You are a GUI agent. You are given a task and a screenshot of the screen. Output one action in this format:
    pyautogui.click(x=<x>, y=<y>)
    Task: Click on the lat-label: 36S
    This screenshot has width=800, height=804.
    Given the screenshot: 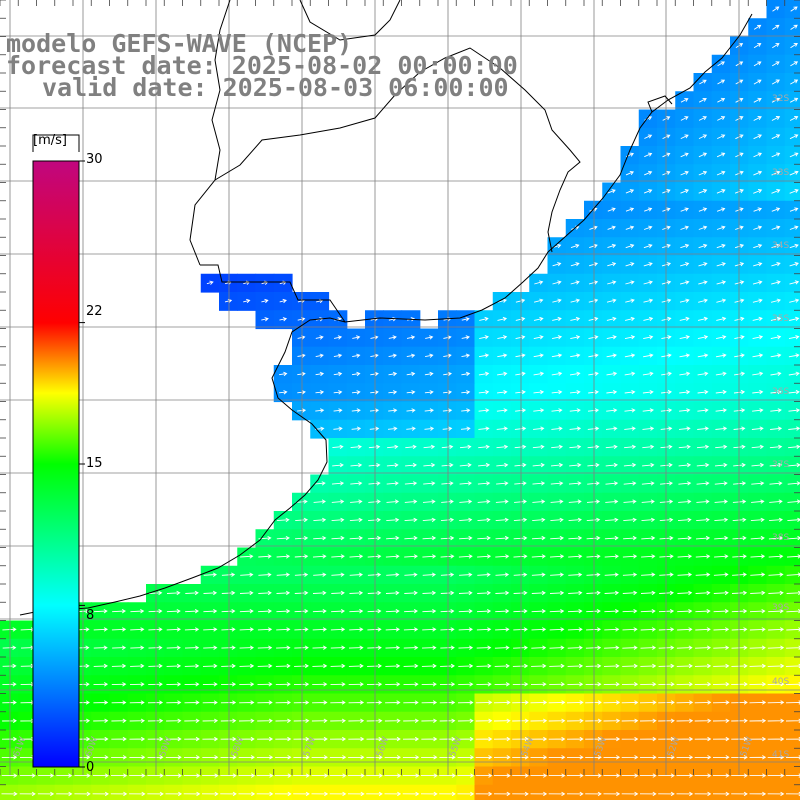 What is the action you would take?
    pyautogui.click(x=780, y=392)
    